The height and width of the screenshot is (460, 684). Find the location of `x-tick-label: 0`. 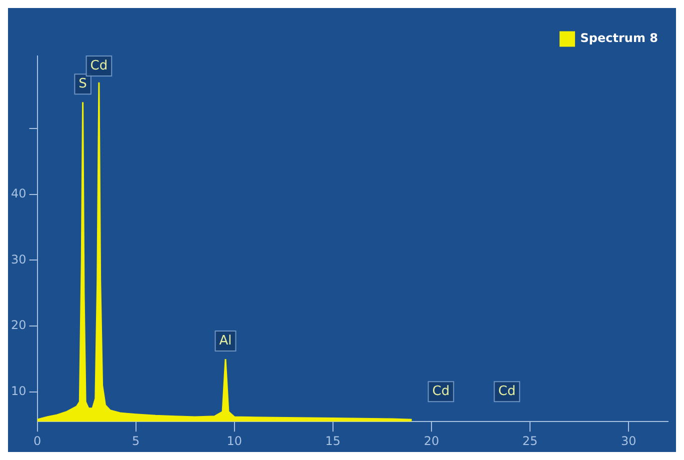

x-tick-label: 0 is located at coordinates (37, 441).